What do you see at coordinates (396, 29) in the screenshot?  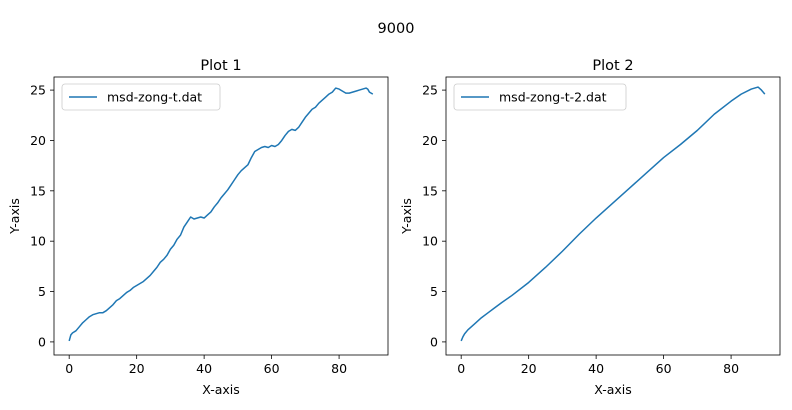 I see `figure-suptitle: 9000` at bounding box center [396, 29].